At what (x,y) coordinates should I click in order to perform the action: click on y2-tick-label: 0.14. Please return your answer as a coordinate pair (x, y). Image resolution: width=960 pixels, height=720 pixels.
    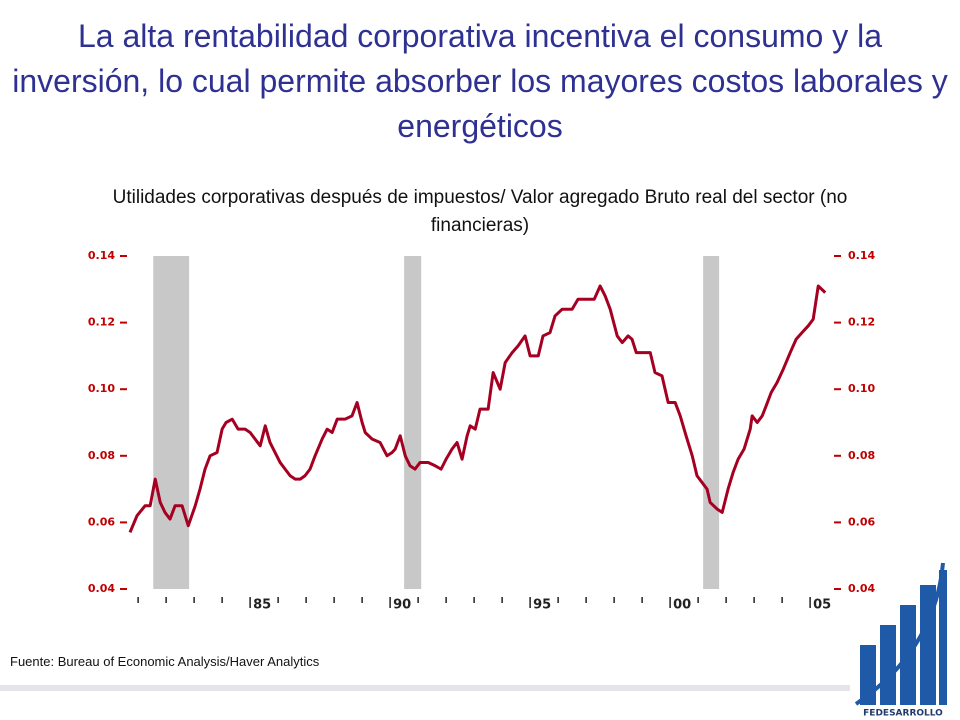
    Looking at the image, I should click on (861, 255).